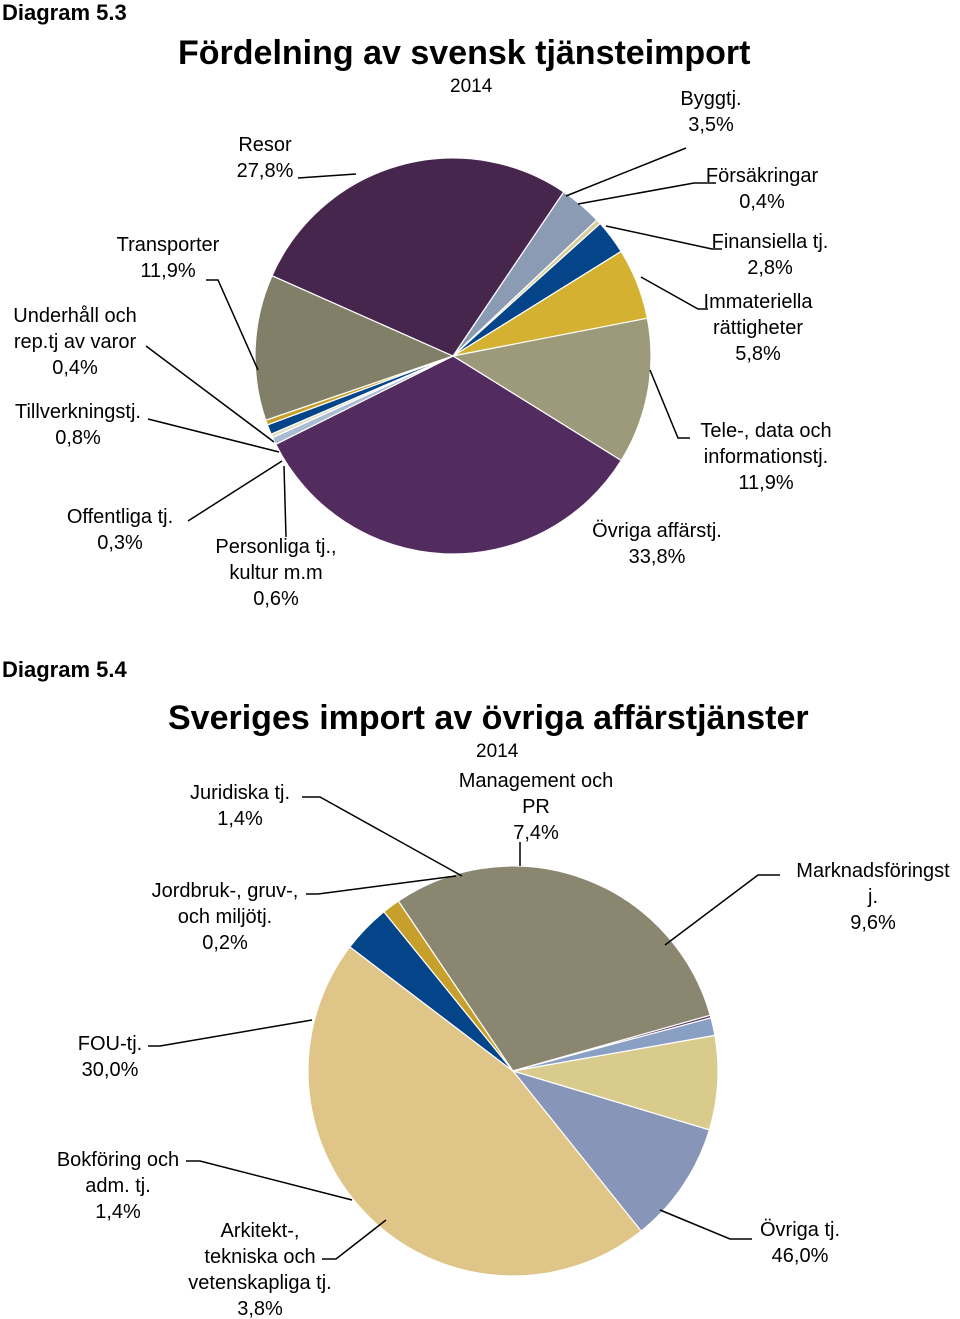 The height and width of the screenshot is (1319, 960). What do you see at coordinates (118, 1186) in the screenshot?
I see `pie2-label-bokforing-och-adm-tj: Bokföring och adm. tj. 1,4%` at bounding box center [118, 1186].